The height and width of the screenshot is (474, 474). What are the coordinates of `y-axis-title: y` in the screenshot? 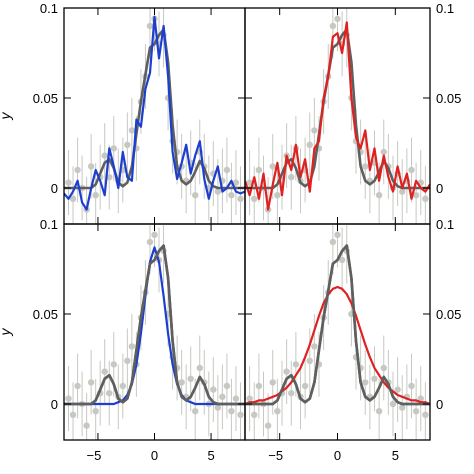 It's located at (6, 332).